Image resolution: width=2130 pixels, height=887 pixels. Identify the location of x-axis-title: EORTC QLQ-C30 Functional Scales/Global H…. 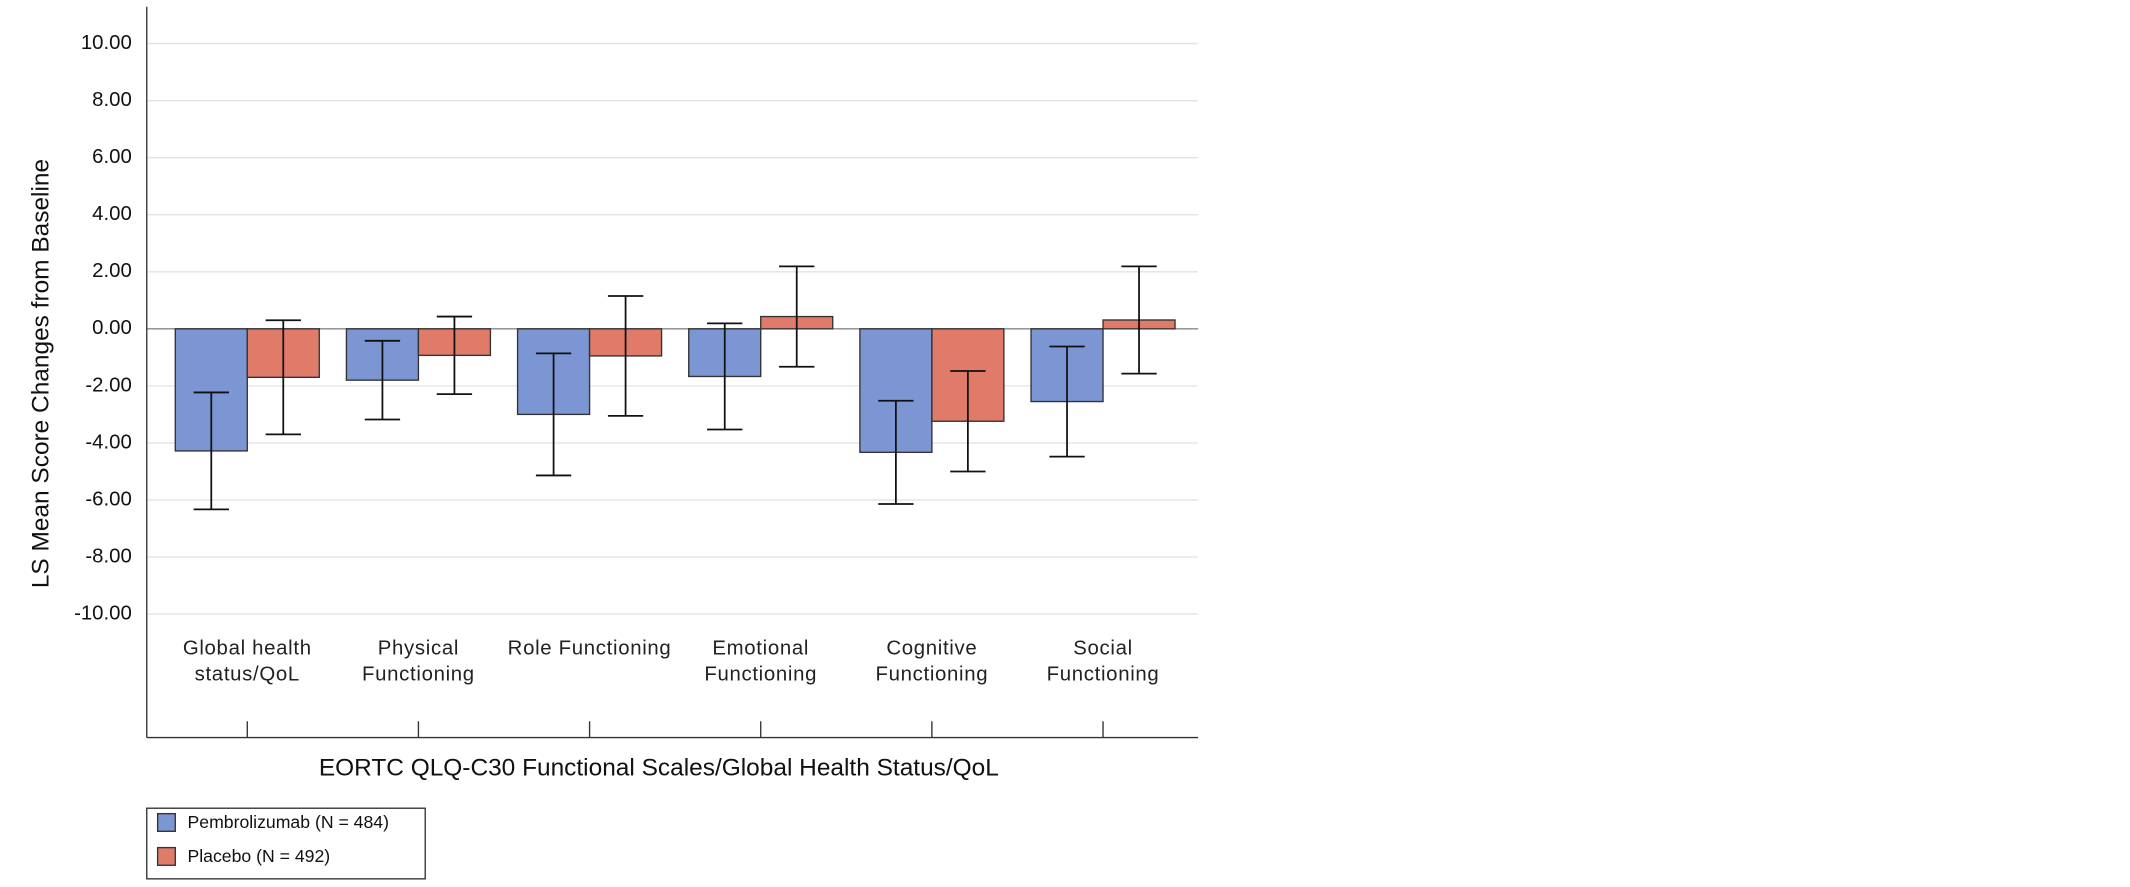
(659, 767).